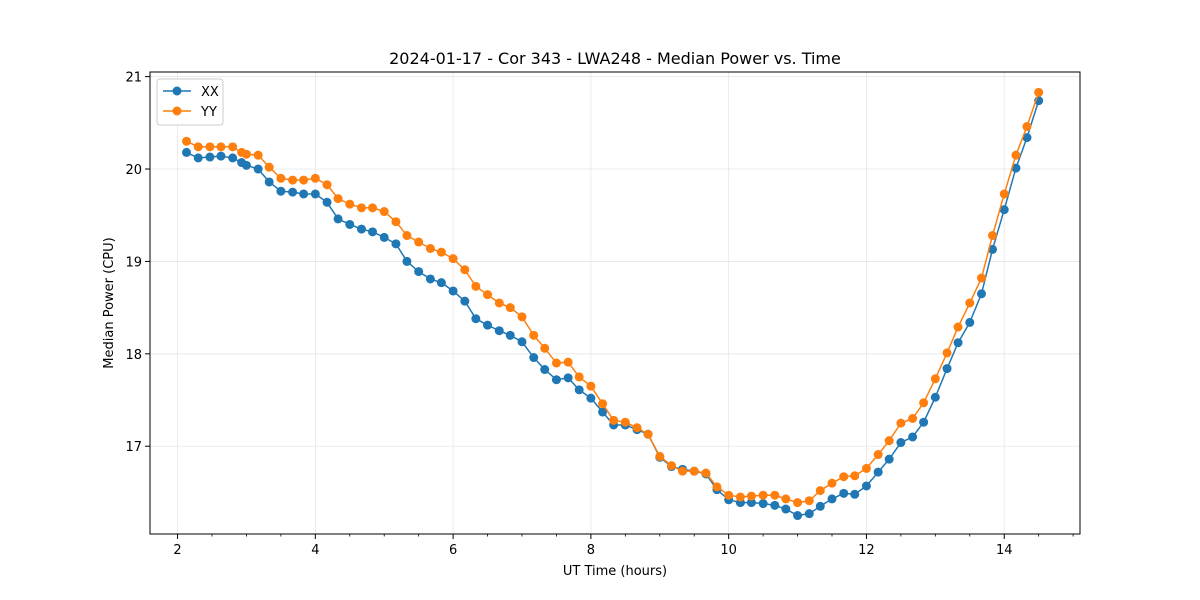 The image size is (1200, 600). Describe the element at coordinates (177, 91) in the screenshot. I see `legend-xx-marker` at that location.